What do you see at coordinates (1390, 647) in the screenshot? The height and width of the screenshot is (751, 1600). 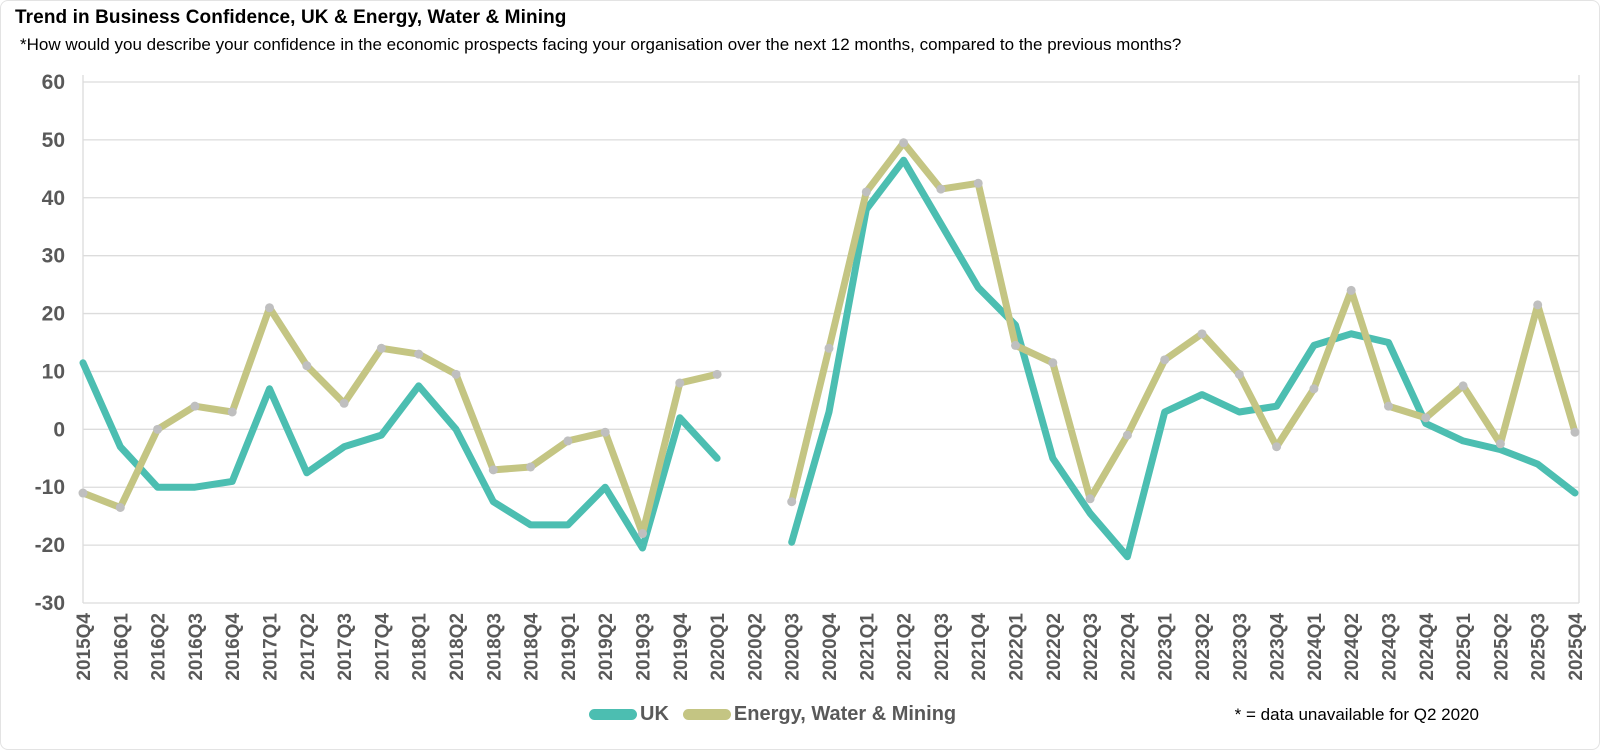 I see `x-axis-tick-label: 2024Q3` at bounding box center [1390, 647].